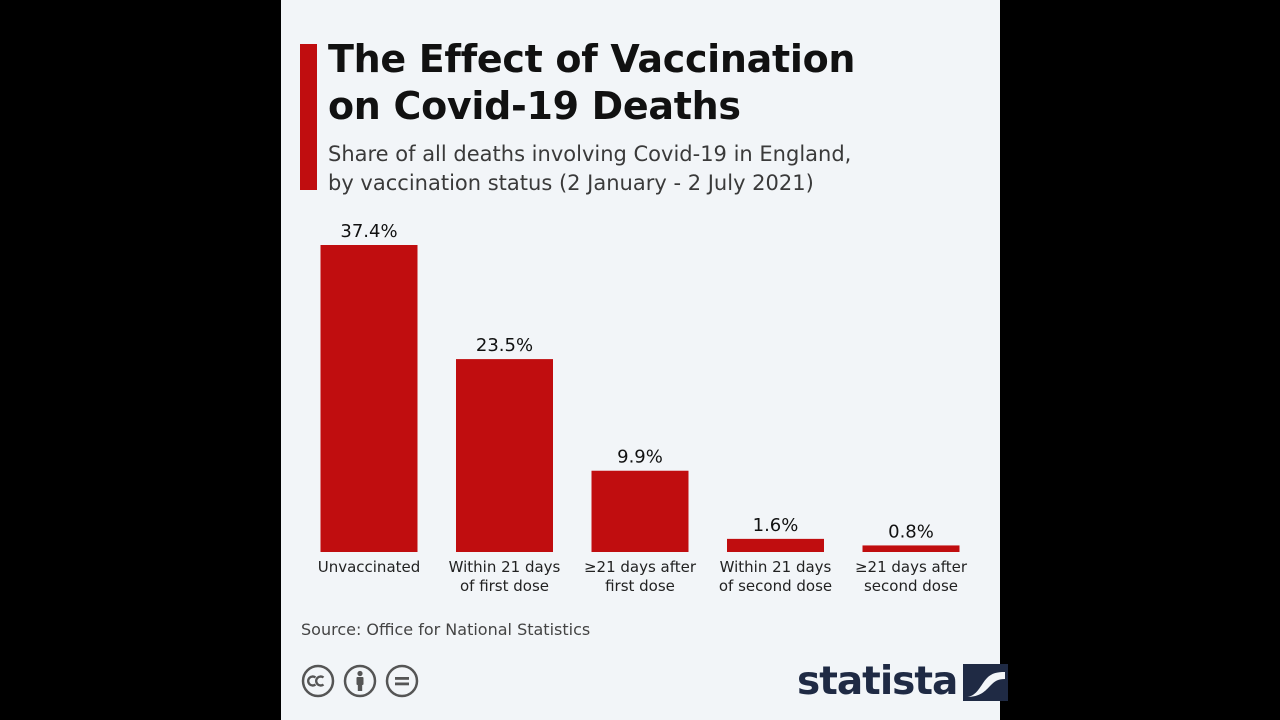  What do you see at coordinates (402, 681) in the screenshot?
I see `no-derivatives-icon` at bounding box center [402, 681].